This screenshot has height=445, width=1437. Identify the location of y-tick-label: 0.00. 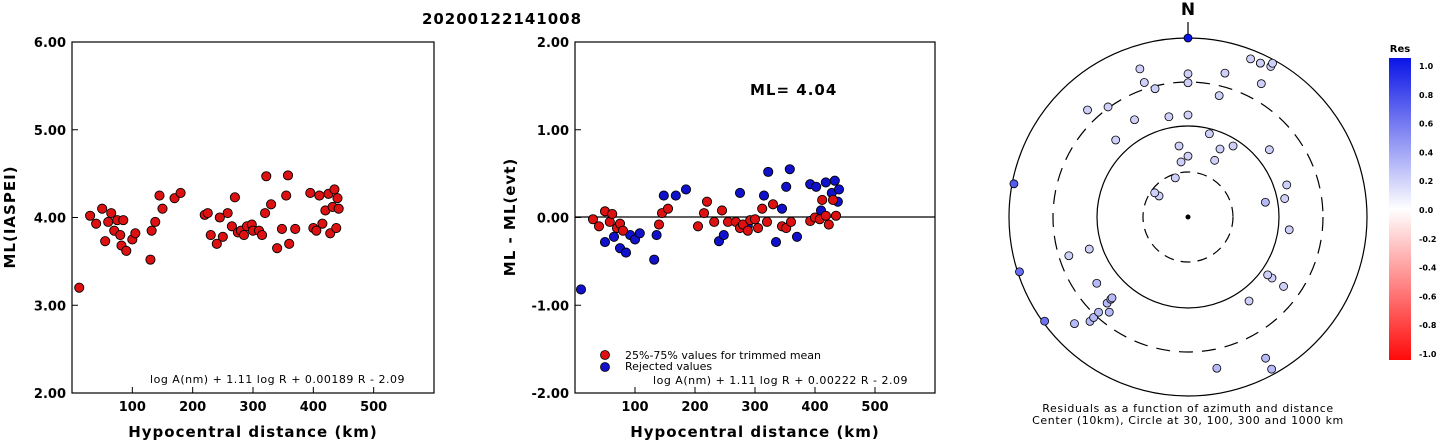
(553, 219).